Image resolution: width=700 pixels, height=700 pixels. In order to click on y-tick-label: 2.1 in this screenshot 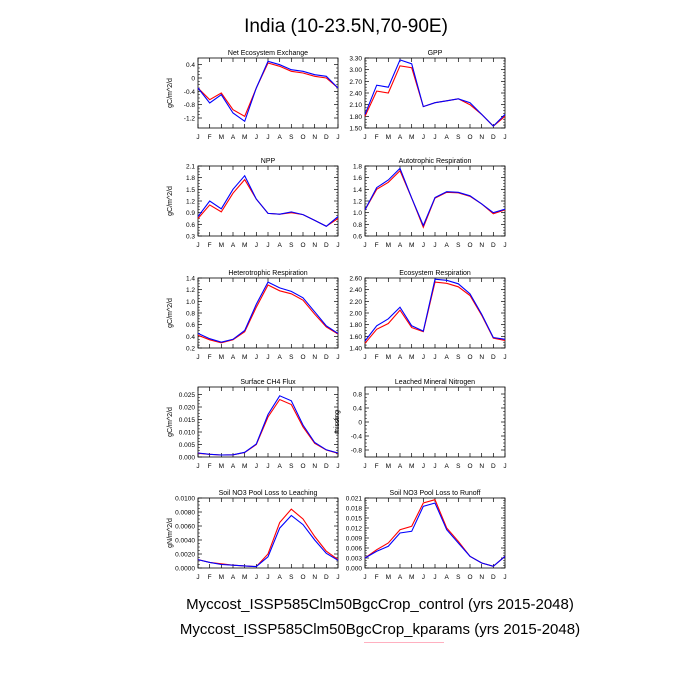, I will do `click(190, 167)`.